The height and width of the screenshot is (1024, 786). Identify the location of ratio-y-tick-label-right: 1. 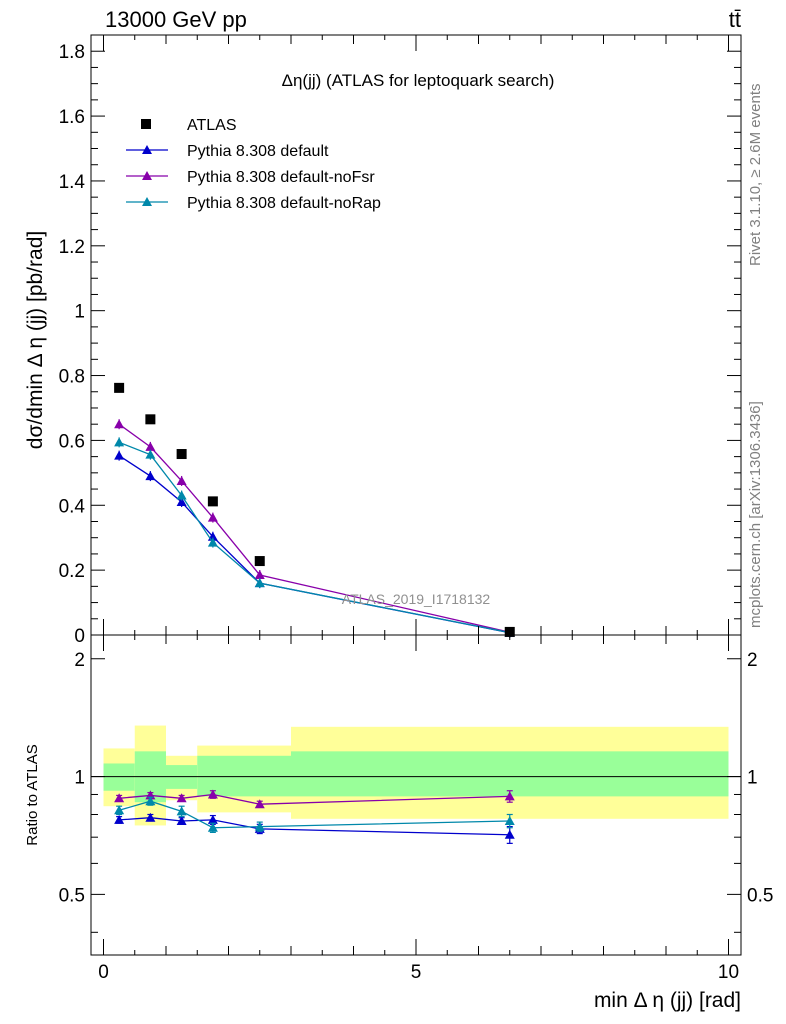
(752, 778).